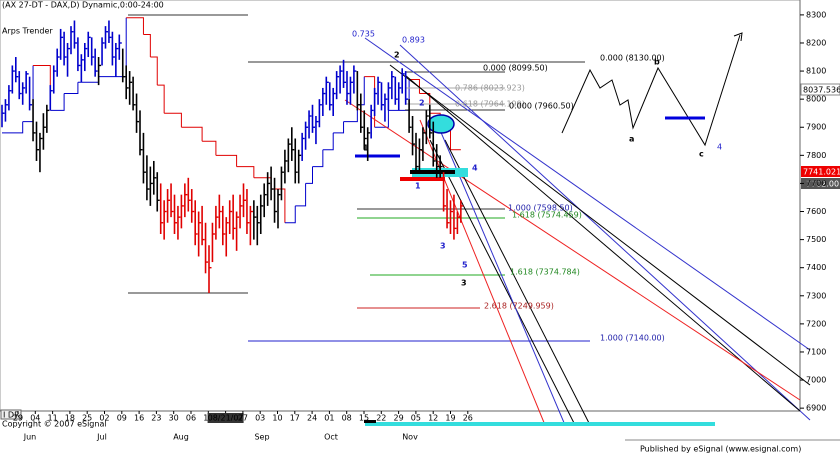  Describe the element at coordinates (490, 88) in the screenshot. I see `fib-label: 0.786 (8023.923)` at that location.